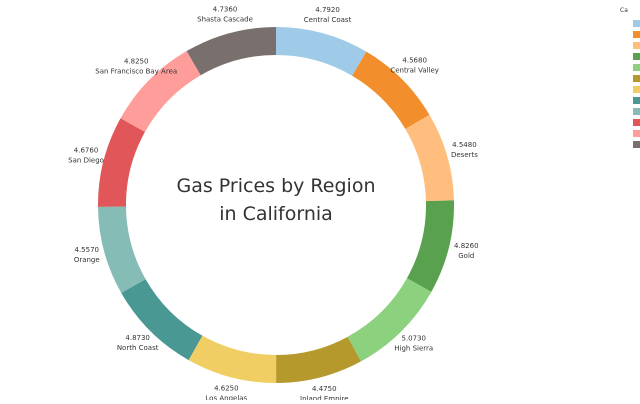 This screenshot has height=404, width=640. Describe the element at coordinates (87, 260) in the screenshot. I see `slice-label: Orange` at that location.